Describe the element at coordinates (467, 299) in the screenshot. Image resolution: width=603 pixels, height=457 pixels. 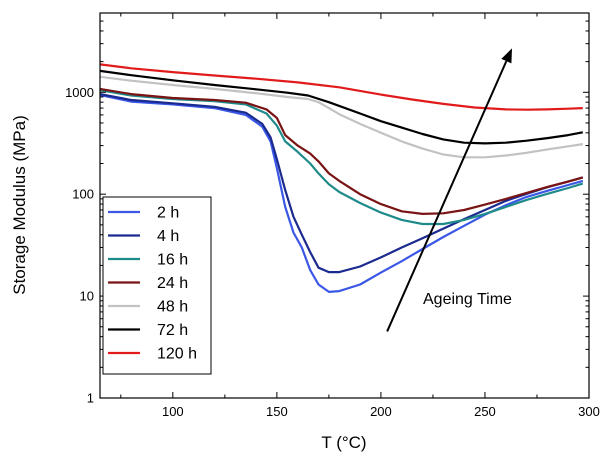
I see `ageing-time-label: Ageing Time` at that location.